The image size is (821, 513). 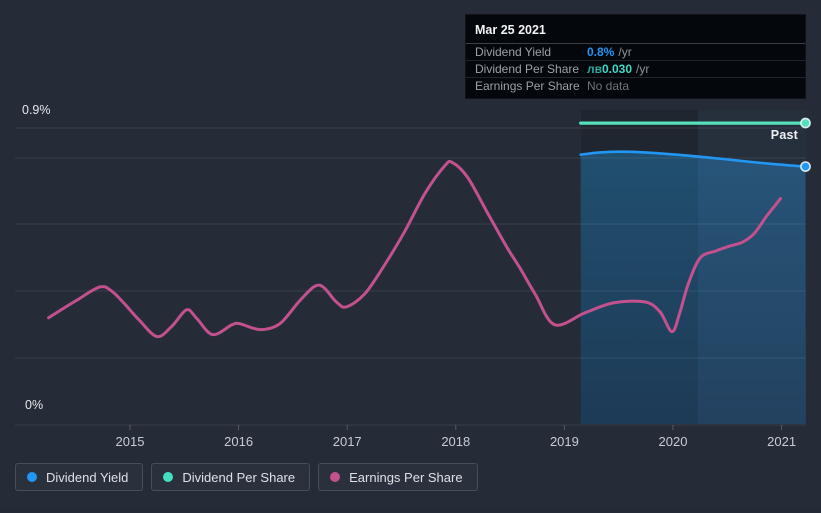 I want to click on tooltip-row-dividend-per-share: Dividend Per Share лв0.030/yr, so click(x=635, y=69).